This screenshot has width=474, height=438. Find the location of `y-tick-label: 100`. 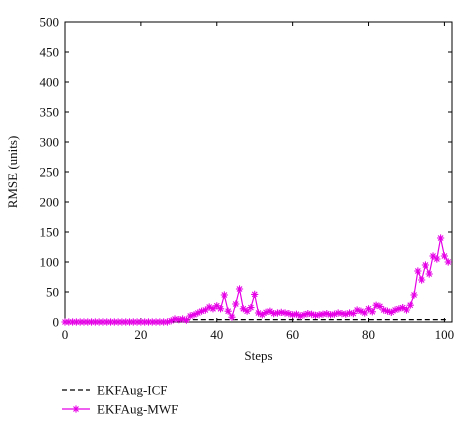

y-tick-label: 100 is located at coordinates (50, 262).